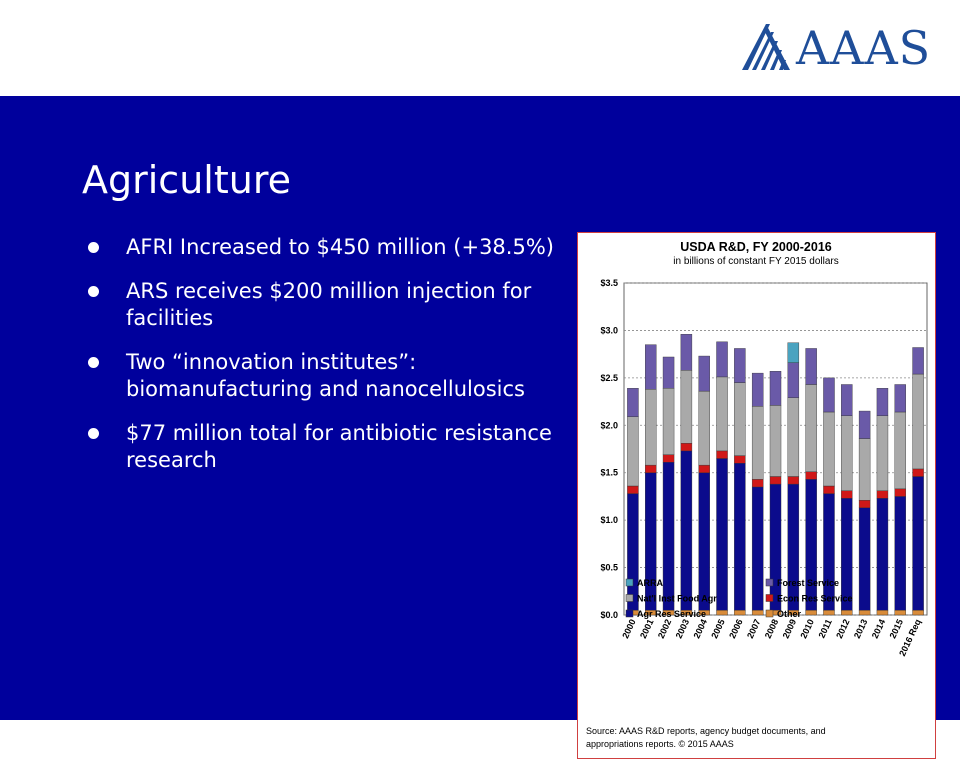 The image size is (960, 759). I want to click on chart-subtitle: in billions of constant FY 2015 dollars, so click(755, 261).